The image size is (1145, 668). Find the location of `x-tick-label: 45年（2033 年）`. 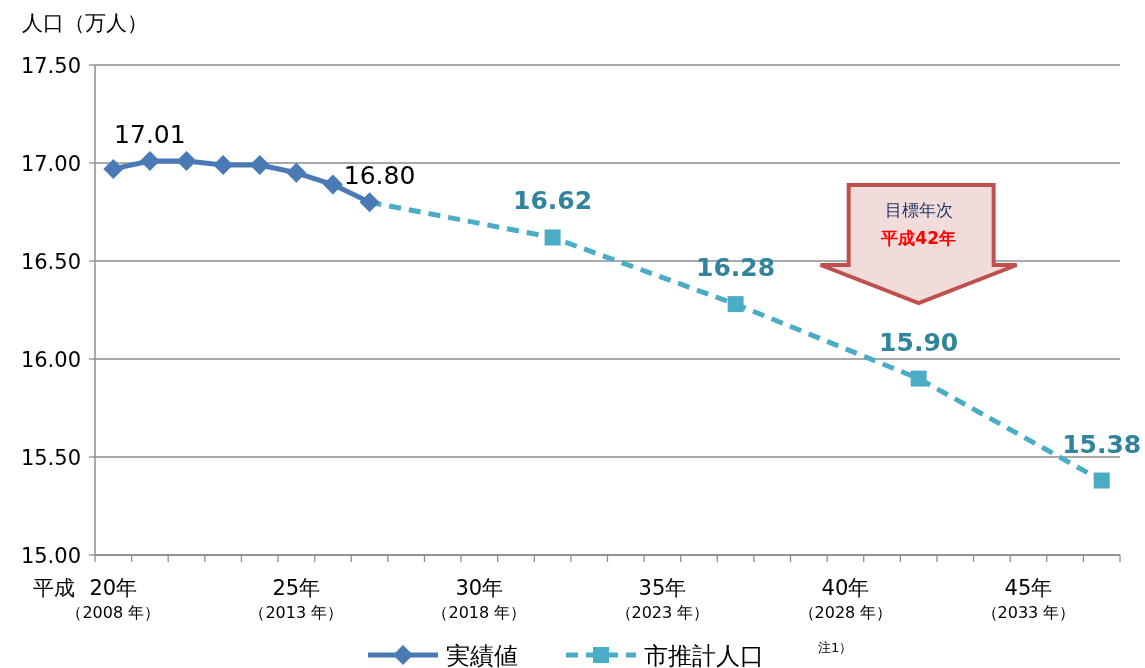

x-tick-label: 45年（2033 年） is located at coordinates (1028, 599).